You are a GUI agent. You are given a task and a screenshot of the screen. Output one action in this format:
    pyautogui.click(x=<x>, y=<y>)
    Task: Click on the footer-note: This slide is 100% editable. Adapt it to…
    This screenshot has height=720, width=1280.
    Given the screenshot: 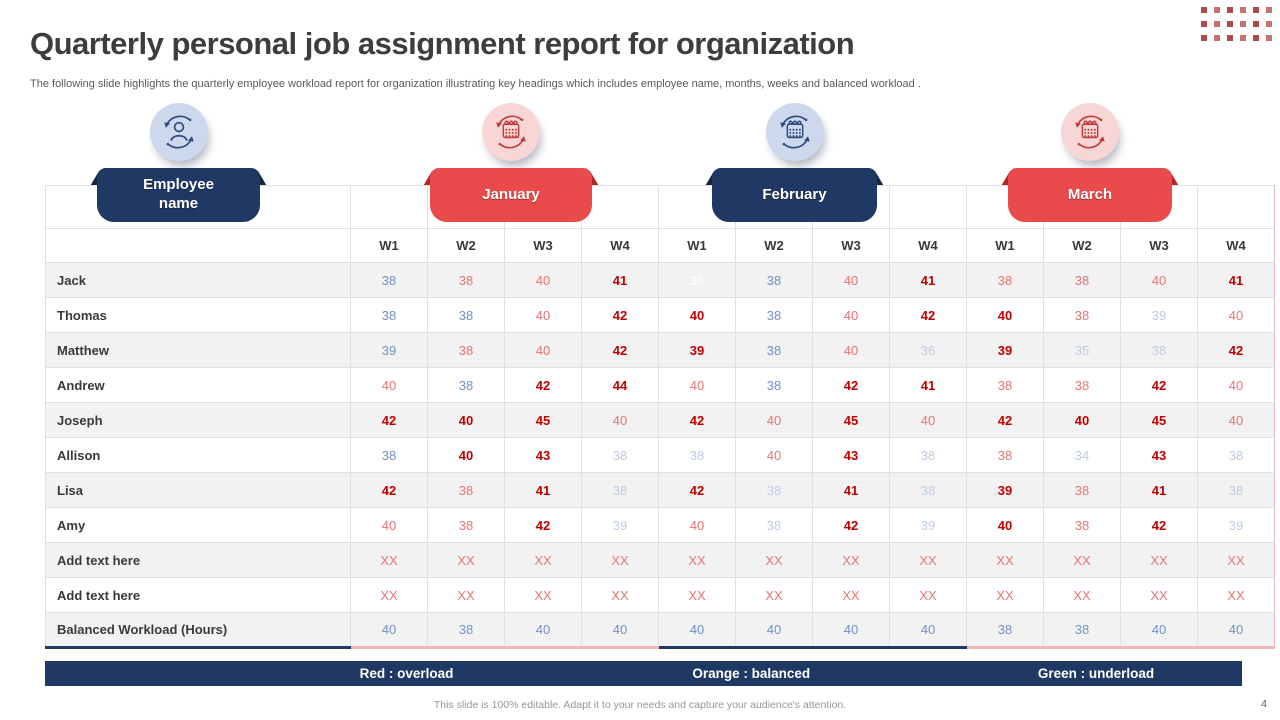 What is the action you would take?
    pyautogui.click(x=640, y=705)
    